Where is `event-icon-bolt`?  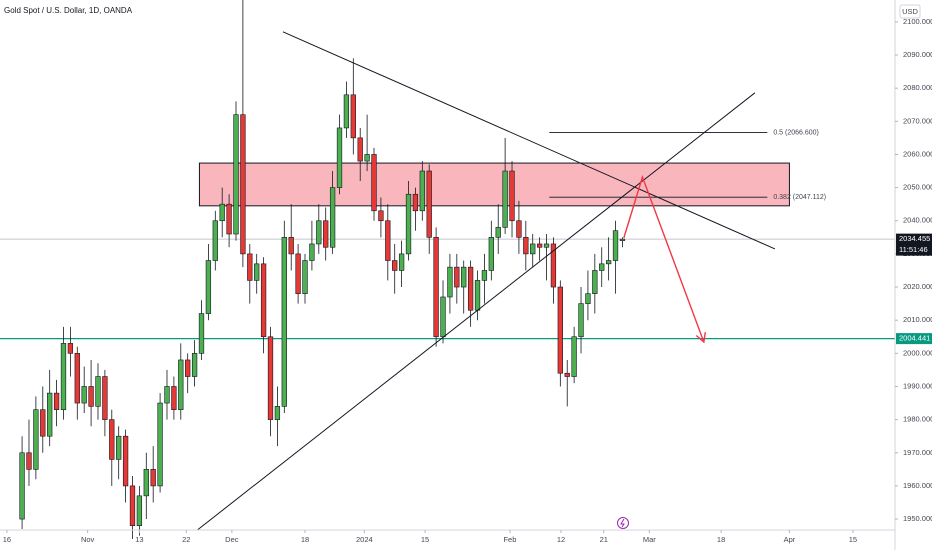 event-icon-bolt is located at coordinates (622, 523).